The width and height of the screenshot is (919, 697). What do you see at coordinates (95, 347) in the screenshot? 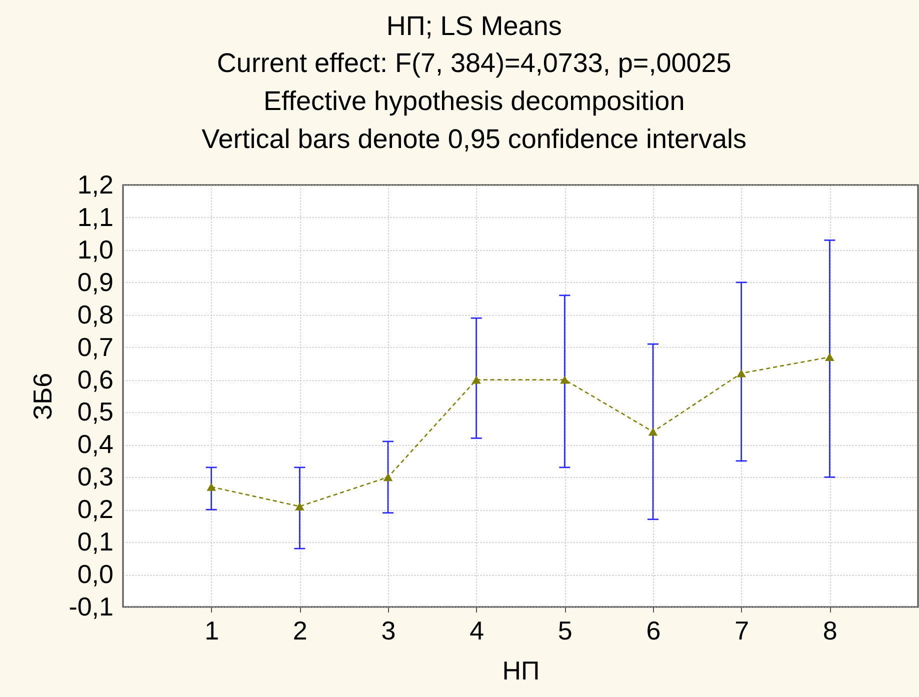
I see `y-tick-label: 0,7` at bounding box center [95, 347].